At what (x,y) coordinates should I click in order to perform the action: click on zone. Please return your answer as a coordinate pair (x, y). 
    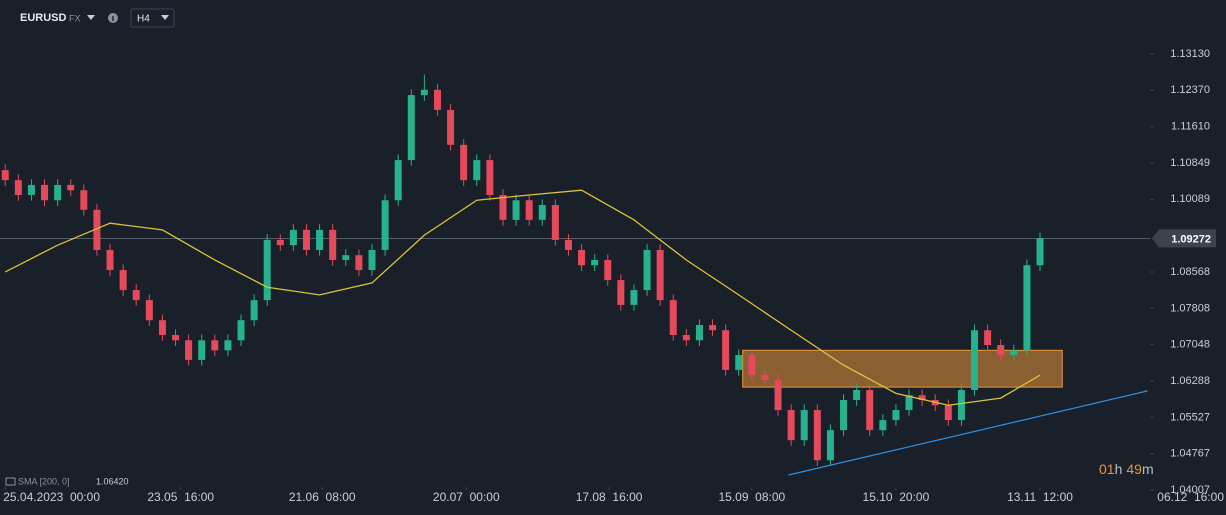
    Looking at the image, I should click on (902, 368).